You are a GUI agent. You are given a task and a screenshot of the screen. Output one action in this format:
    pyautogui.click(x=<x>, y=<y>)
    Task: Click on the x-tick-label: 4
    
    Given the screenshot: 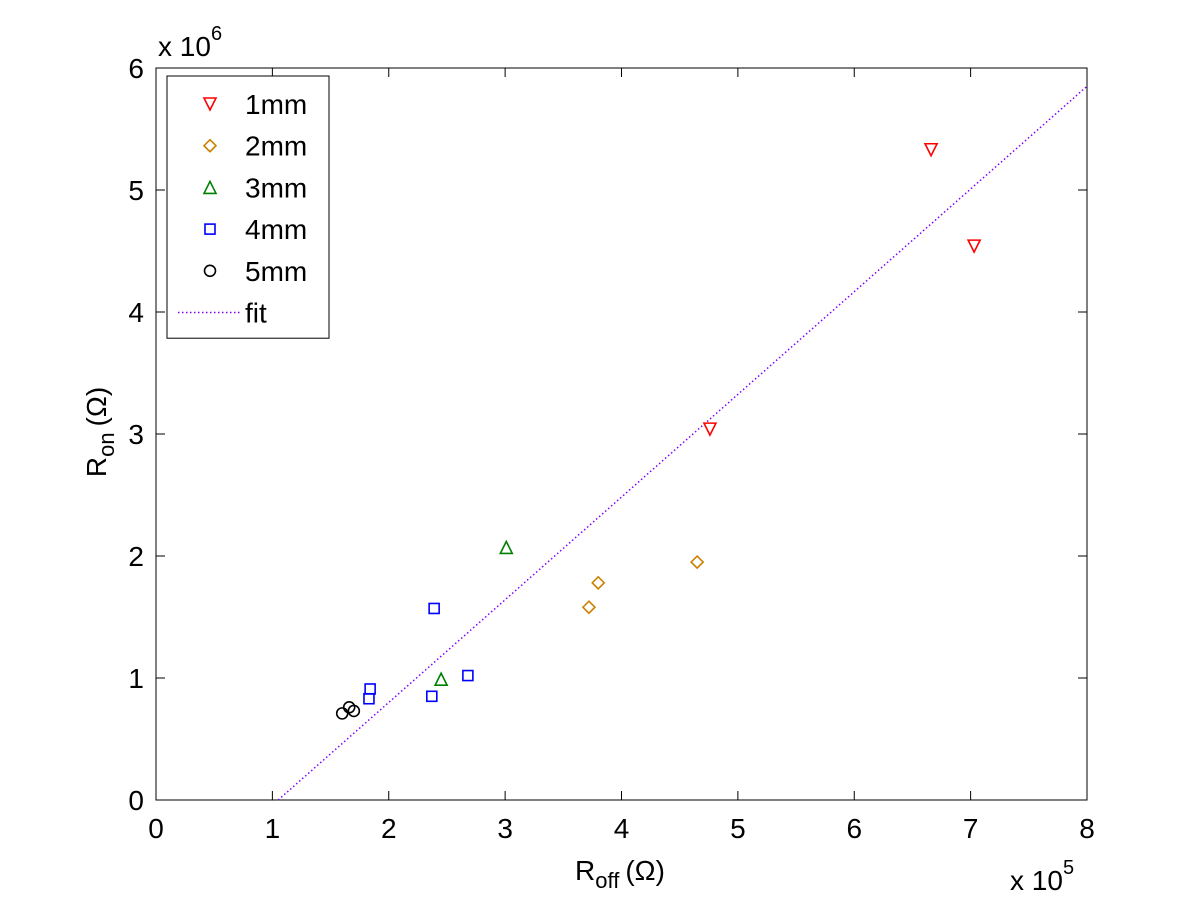 What is the action you would take?
    pyautogui.click(x=622, y=828)
    